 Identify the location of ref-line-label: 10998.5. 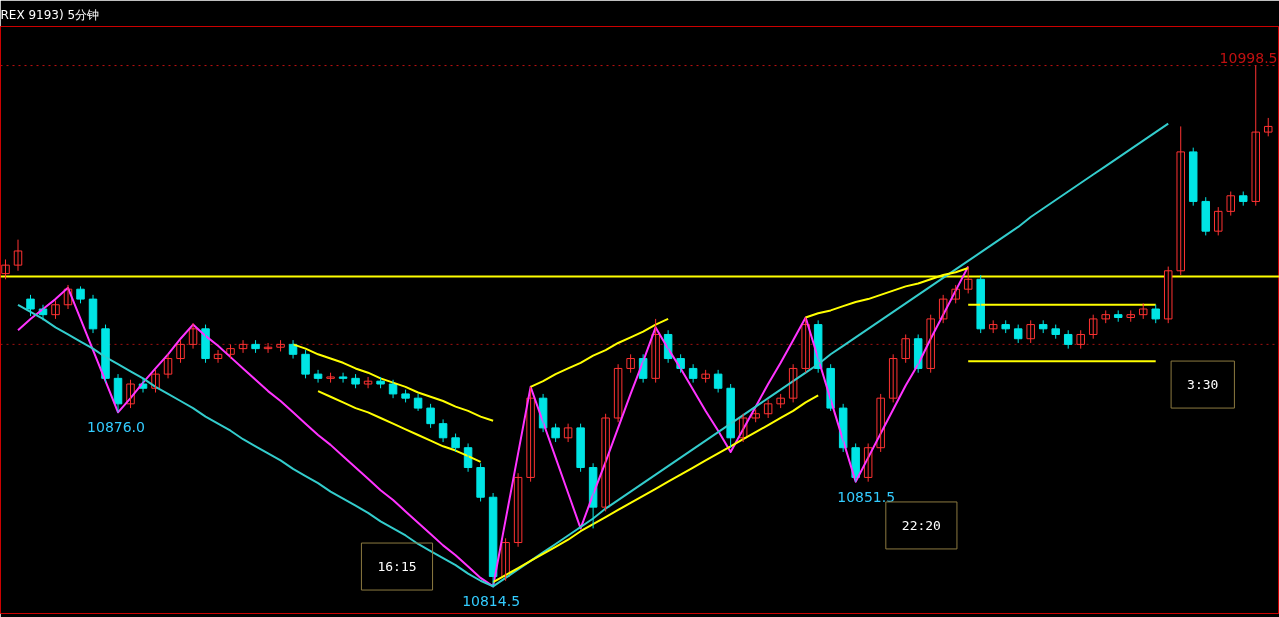
(1248, 57).